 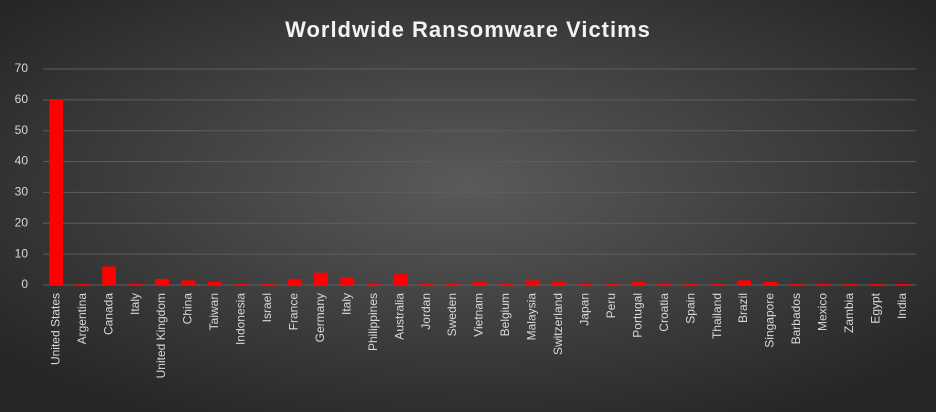 I want to click on x-tick-label: Canada, so click(x=108, y=314).